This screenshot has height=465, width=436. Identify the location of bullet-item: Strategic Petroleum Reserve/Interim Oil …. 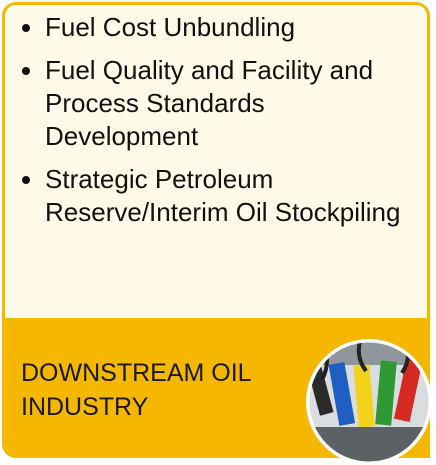
(235, 196).